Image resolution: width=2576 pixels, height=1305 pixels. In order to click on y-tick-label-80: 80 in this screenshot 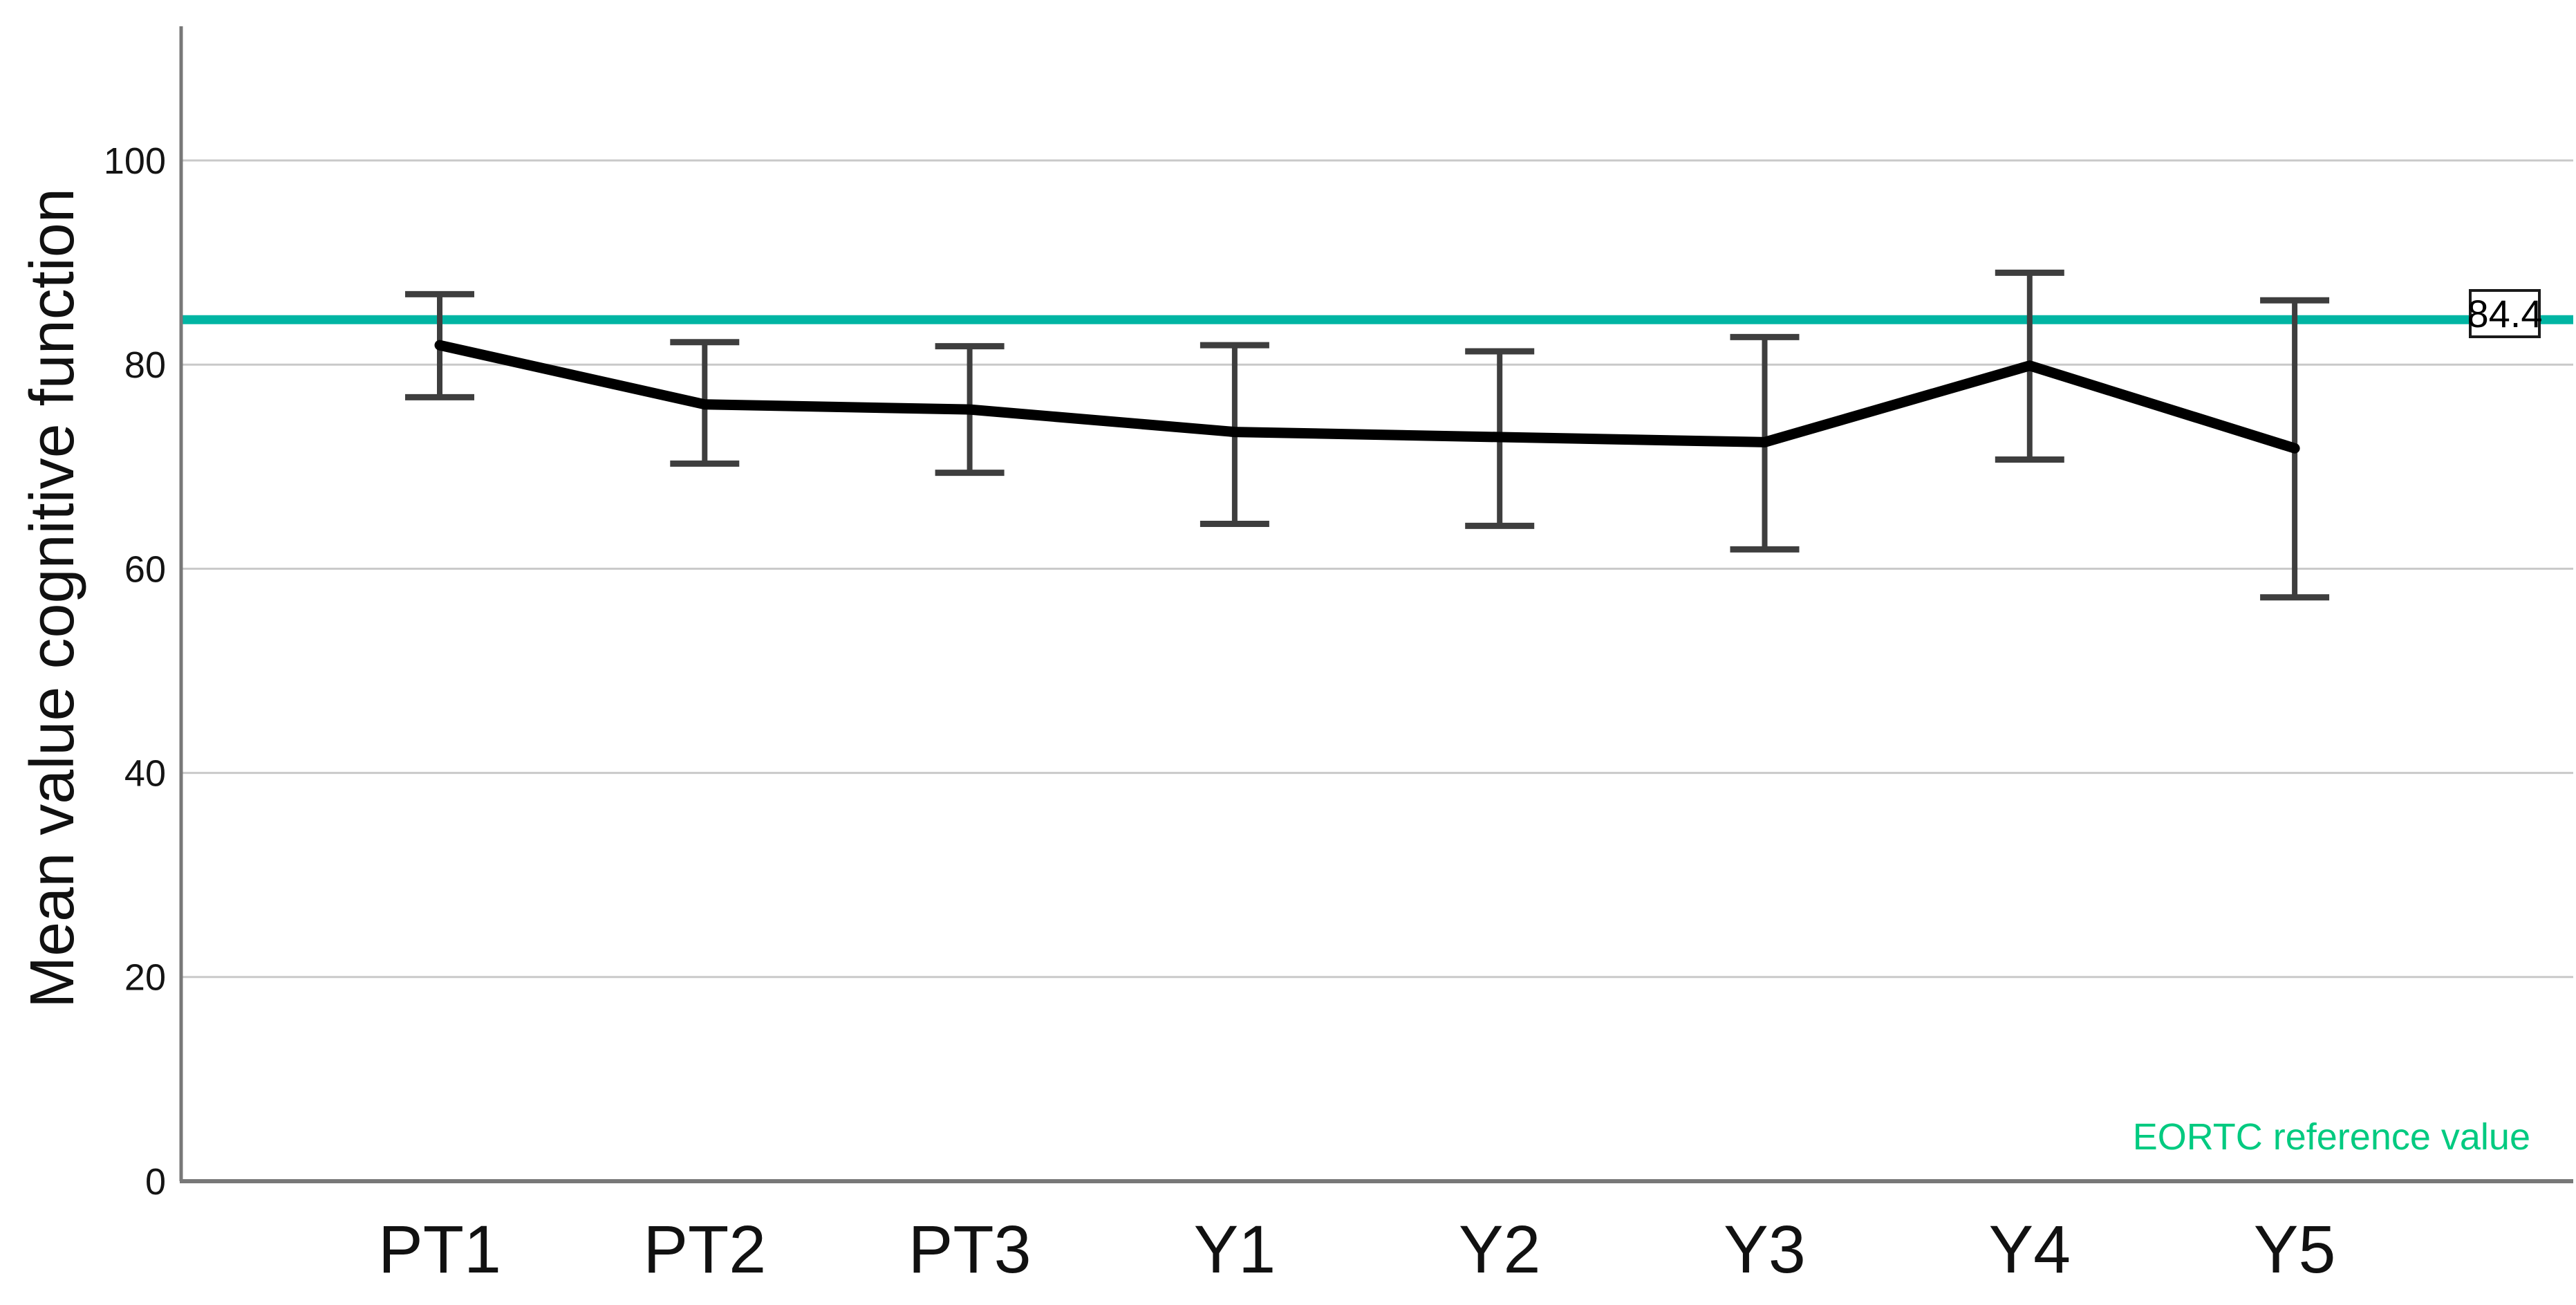, I will do `click(145, 365)`.